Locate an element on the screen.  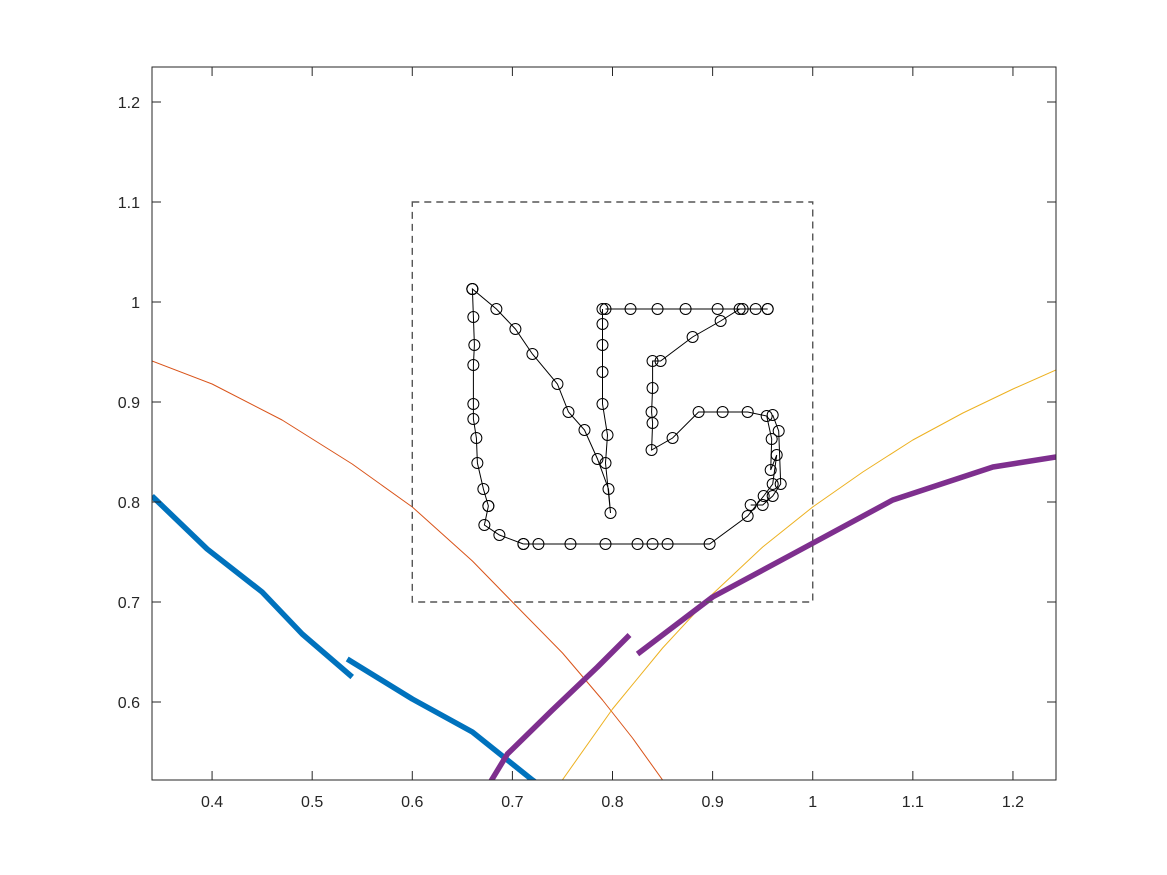
x-tick-label: 1.2 is located at coordinates (1013, 802).